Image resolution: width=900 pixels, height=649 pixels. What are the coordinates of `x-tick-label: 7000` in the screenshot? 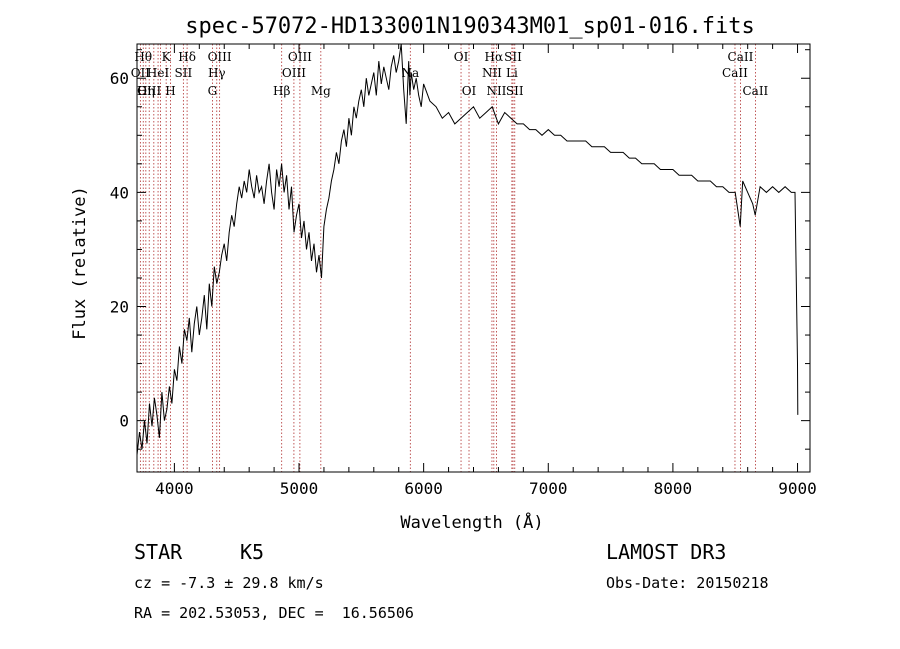 It's located at (548, 488).